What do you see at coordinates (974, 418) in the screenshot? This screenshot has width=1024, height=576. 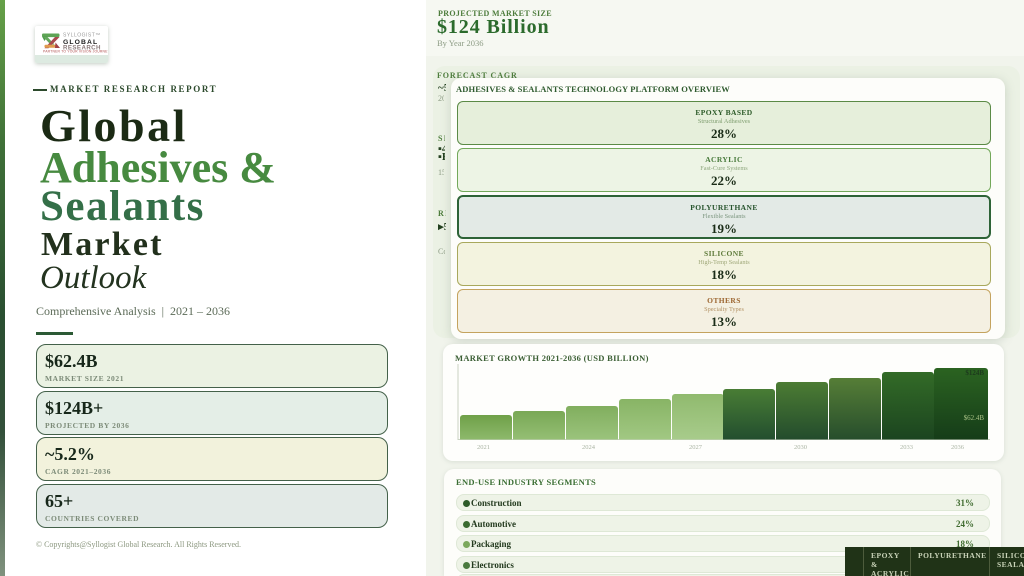 I see `svg-text: $62.4B` at bounding box center [974, 418].